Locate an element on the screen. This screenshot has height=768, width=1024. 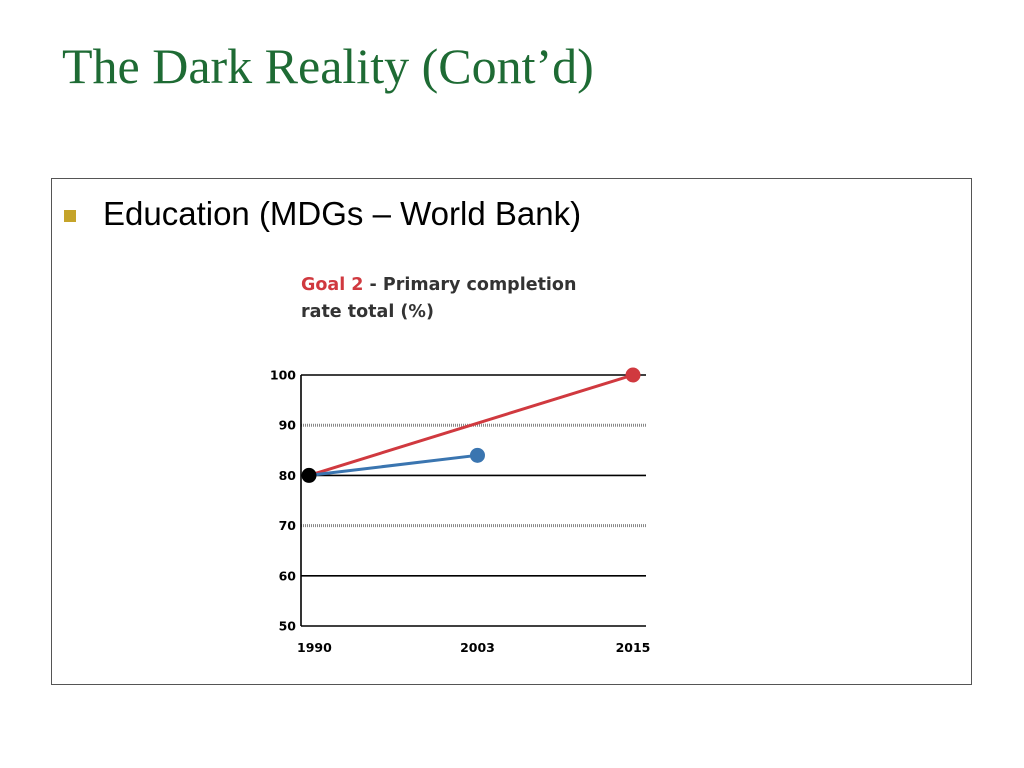
y-tick-label-60: 60 is located at coordinates (288, 575).